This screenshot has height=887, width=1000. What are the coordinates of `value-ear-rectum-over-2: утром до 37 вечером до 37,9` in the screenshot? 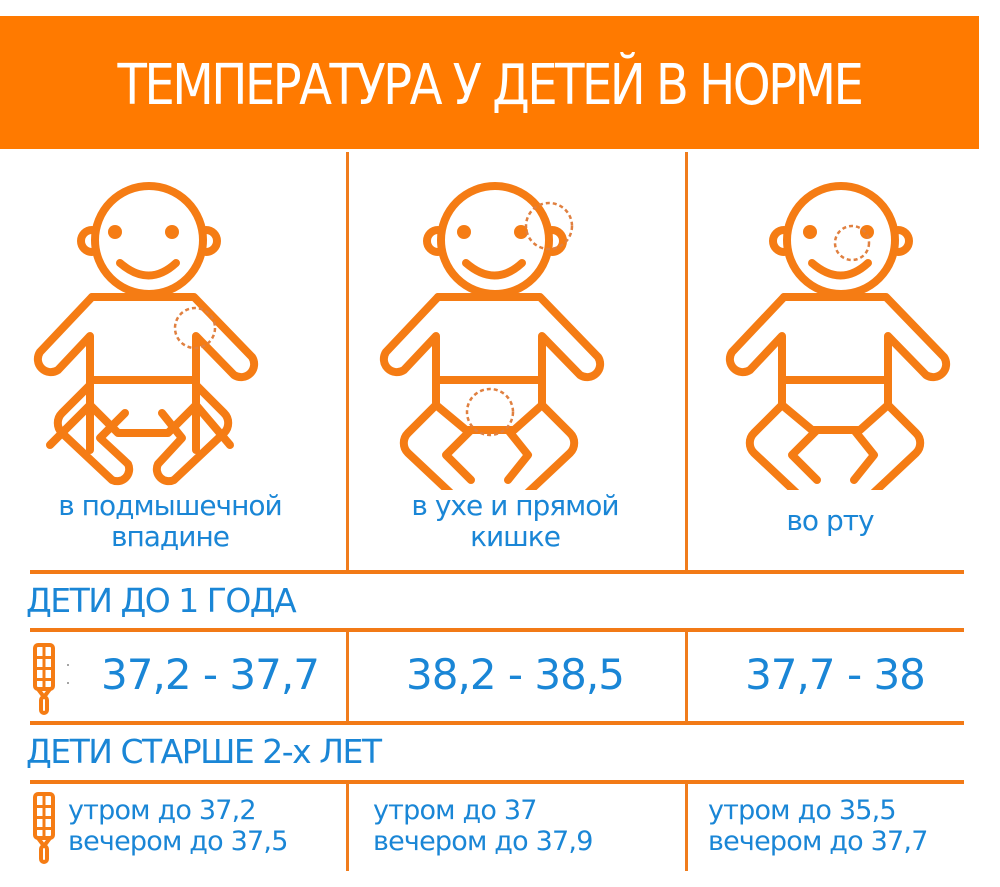 It's located at (483, 826).